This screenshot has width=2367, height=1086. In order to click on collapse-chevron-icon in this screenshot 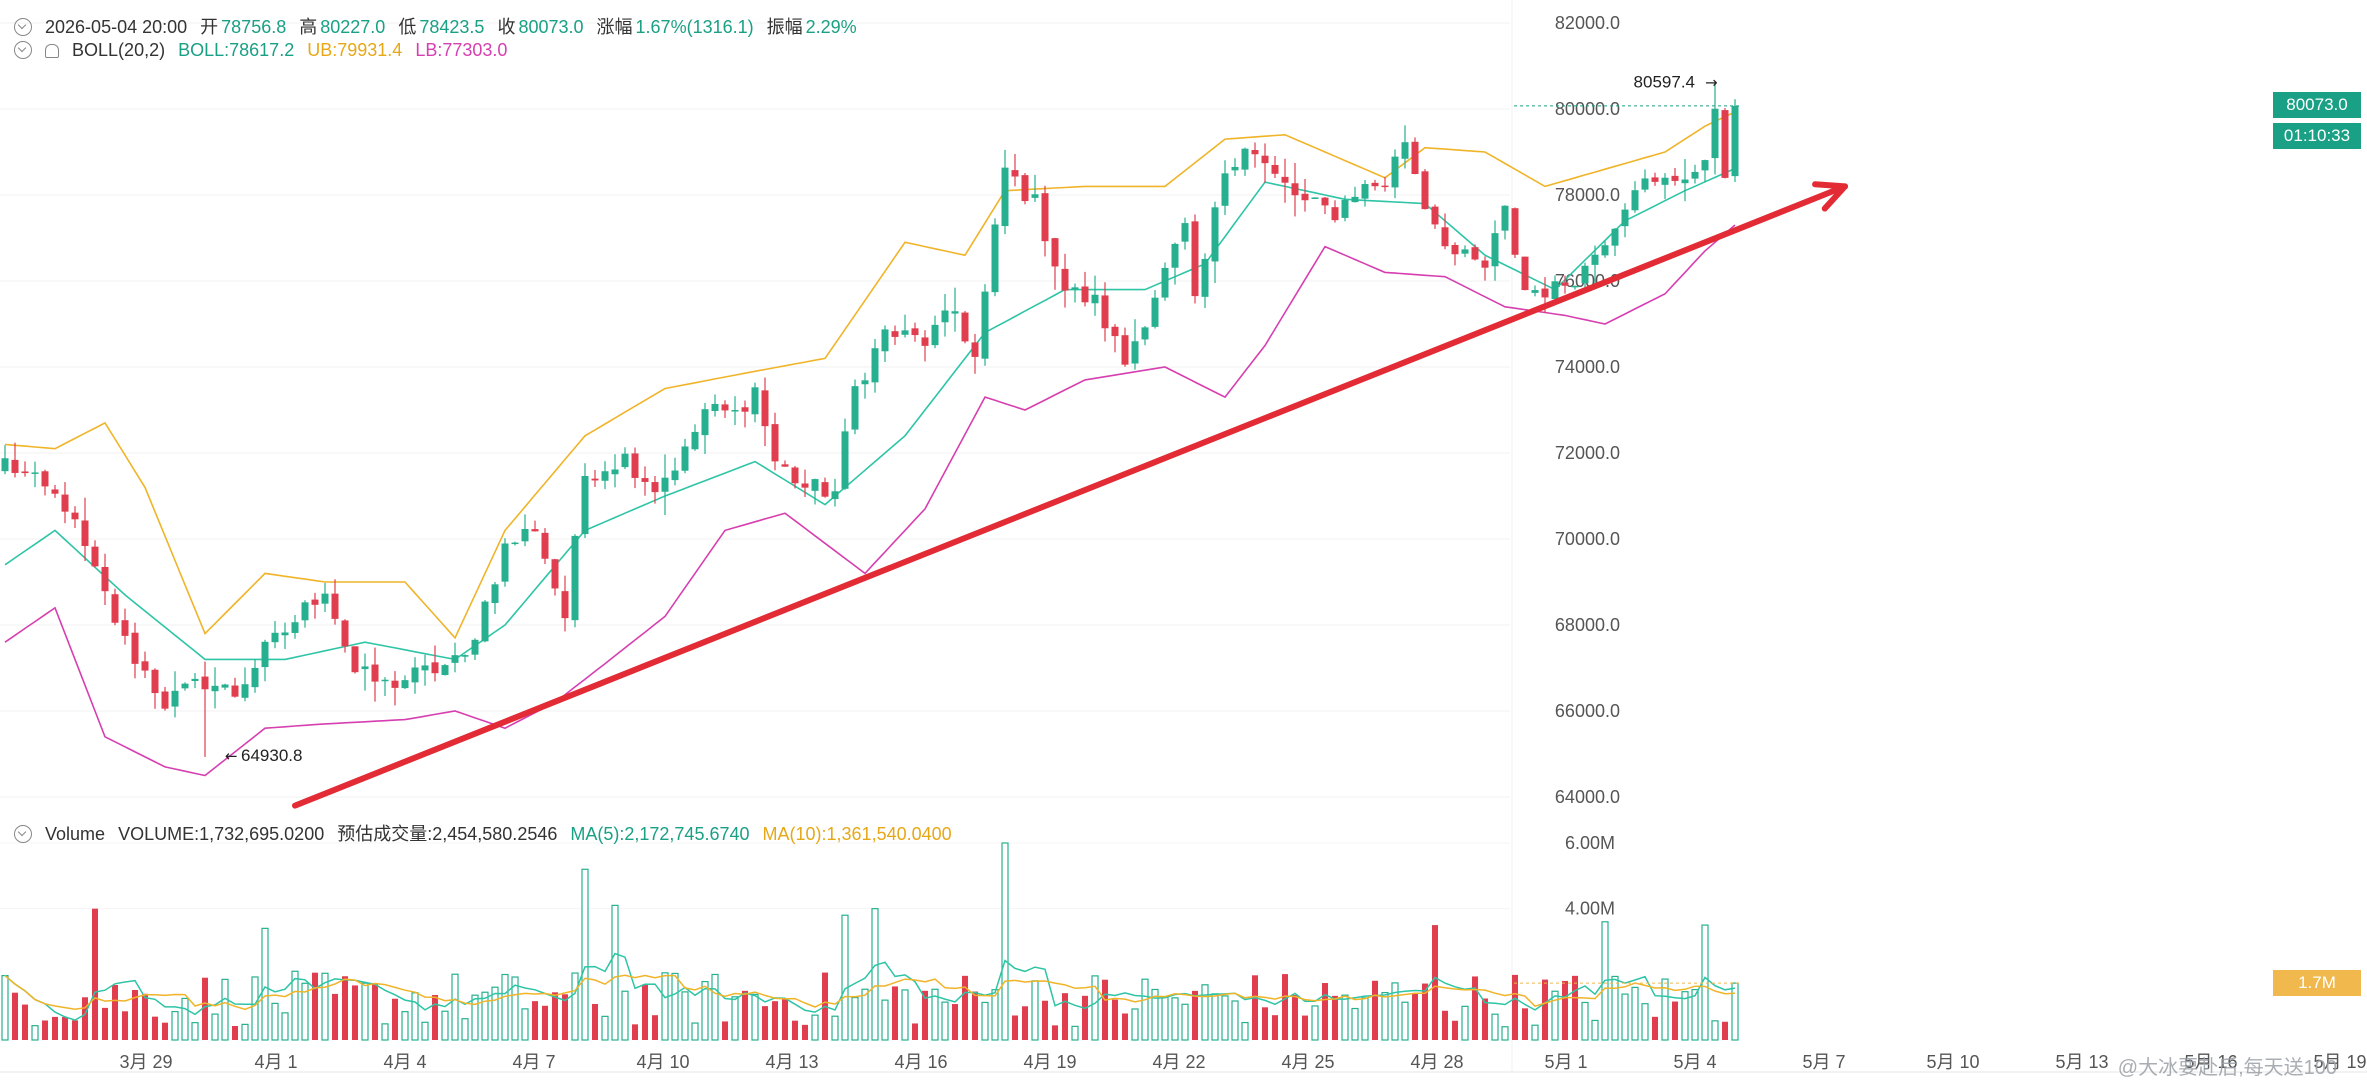, I will do `click(23, 27)`.